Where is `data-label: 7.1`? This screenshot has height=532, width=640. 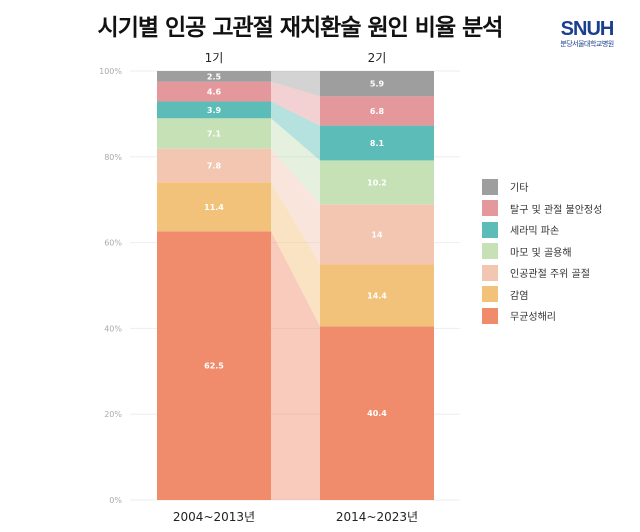 data-label: 7.1 is located at coordinates (214, 134).